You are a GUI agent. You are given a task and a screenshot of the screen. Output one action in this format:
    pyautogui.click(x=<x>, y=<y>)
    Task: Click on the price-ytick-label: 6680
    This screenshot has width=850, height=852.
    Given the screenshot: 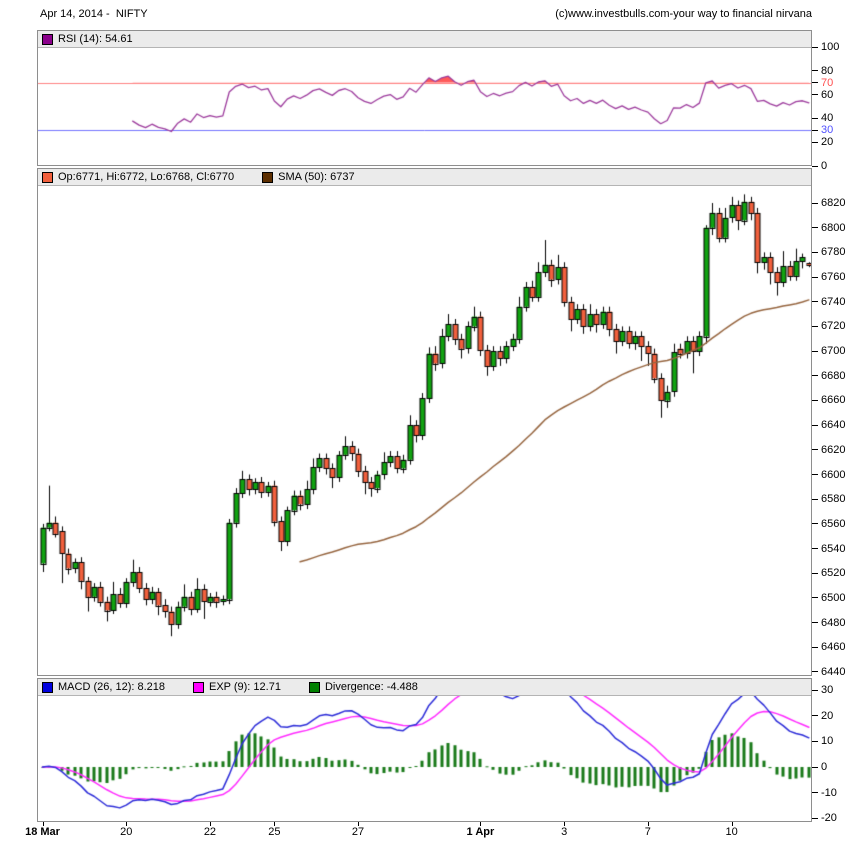 What is the action you would take?
    pyautogui.click(x=833, y=375)
    